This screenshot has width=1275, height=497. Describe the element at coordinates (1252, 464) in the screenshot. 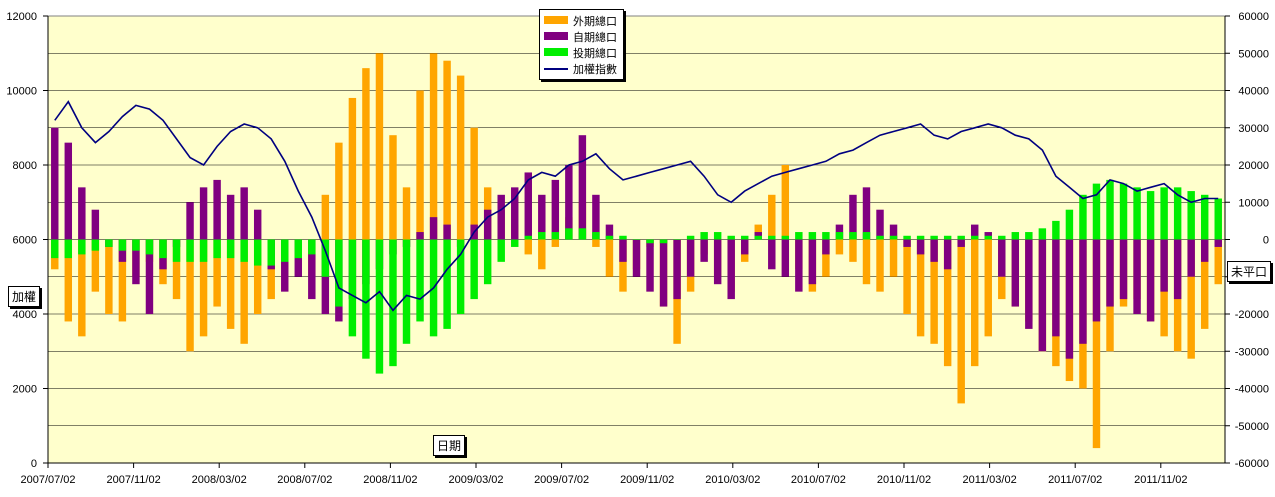

I see `y-right-tick-label: -60000` at that location.